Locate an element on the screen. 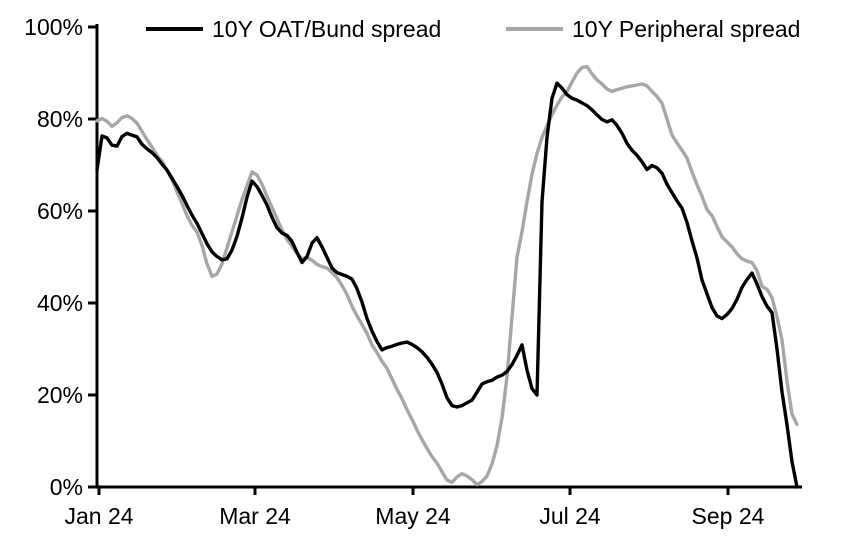  x-axis-tick-label: Sep 24 is located at coordinates (728, 516).